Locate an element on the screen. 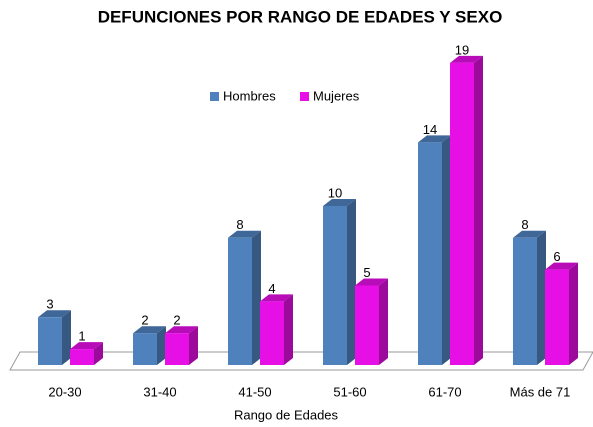 This screenshot has height=427, width=593. x-tick-label: 41-50 is located at coordinates (254, 391).